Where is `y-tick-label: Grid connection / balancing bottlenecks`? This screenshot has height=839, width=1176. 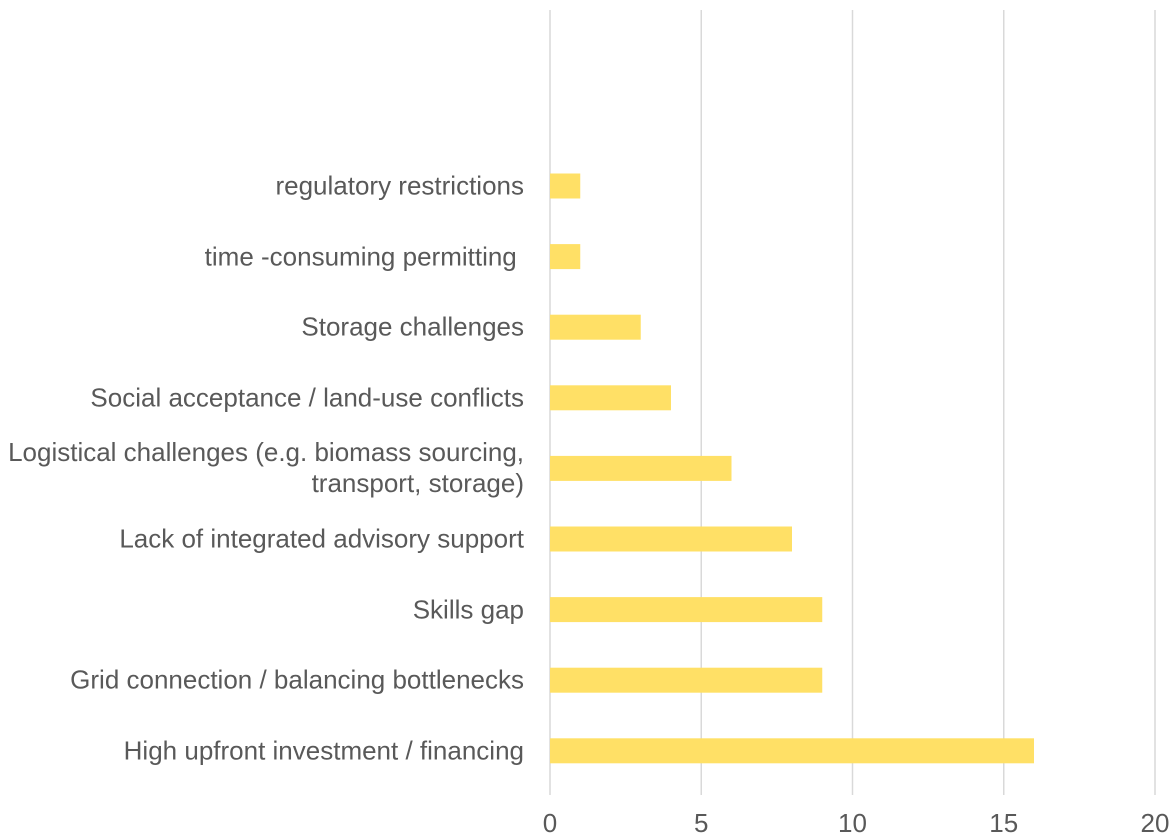
y-tick-label: Grid connection / balancing bottlenecks is located at coordinates (297, 679).